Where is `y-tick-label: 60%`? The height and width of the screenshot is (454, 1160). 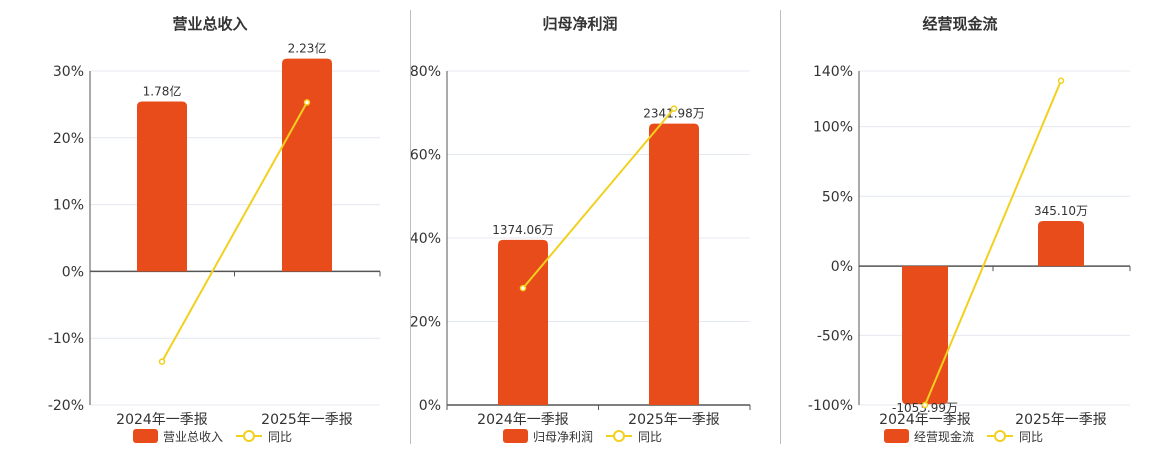 y-tick-label: 60% is located at coordinates (425, 156).